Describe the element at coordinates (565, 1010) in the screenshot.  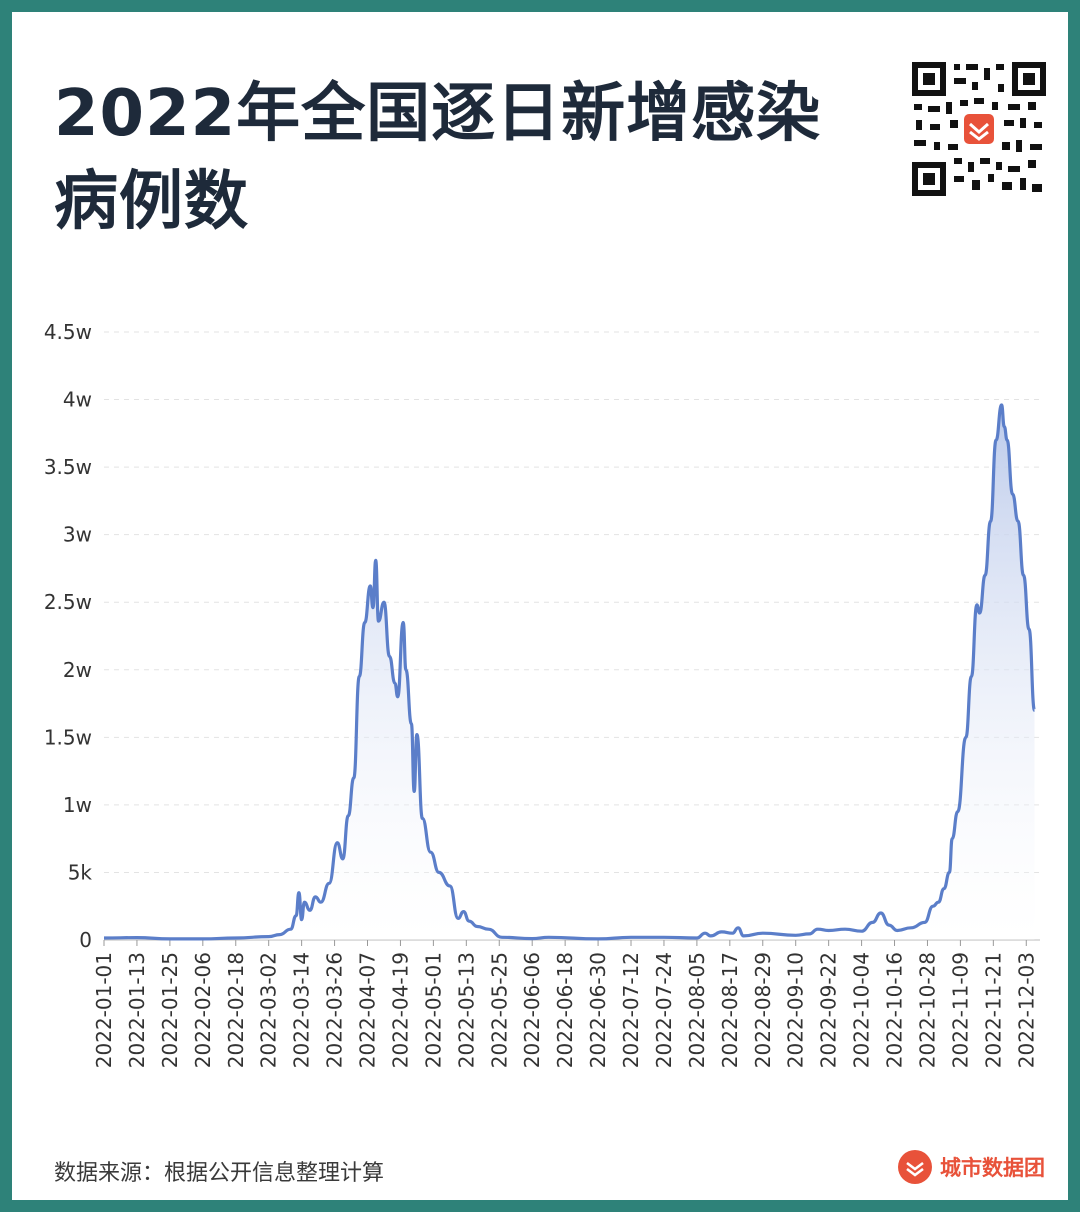
I see `x-tick-label: 2022-06-18` at that location.